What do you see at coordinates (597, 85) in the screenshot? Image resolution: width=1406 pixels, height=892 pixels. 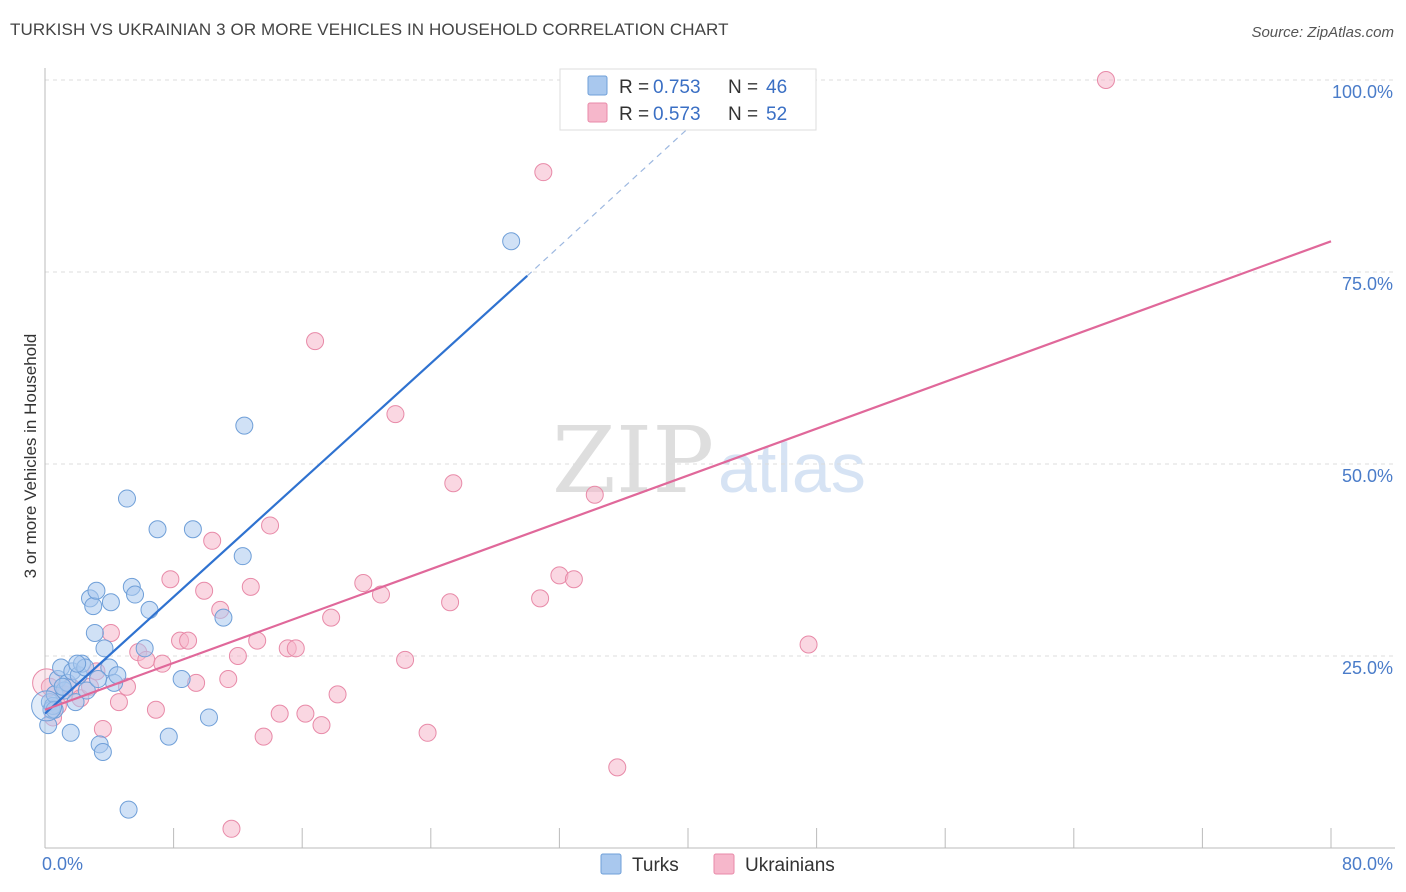 I see `legend-swatch-turks` at bounding box center [597, 85].